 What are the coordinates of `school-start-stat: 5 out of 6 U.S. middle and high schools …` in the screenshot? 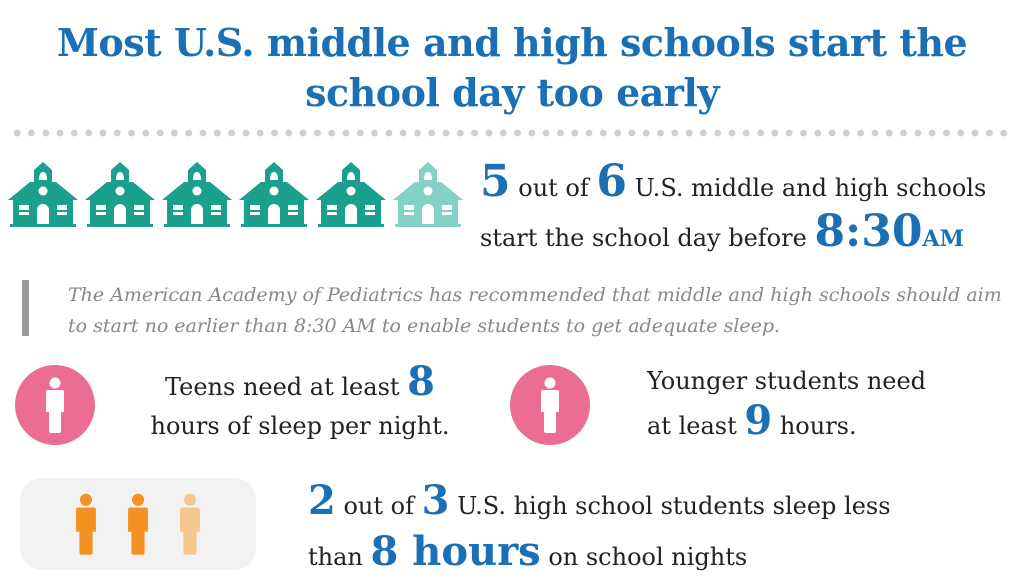 It's located at (733, 206).